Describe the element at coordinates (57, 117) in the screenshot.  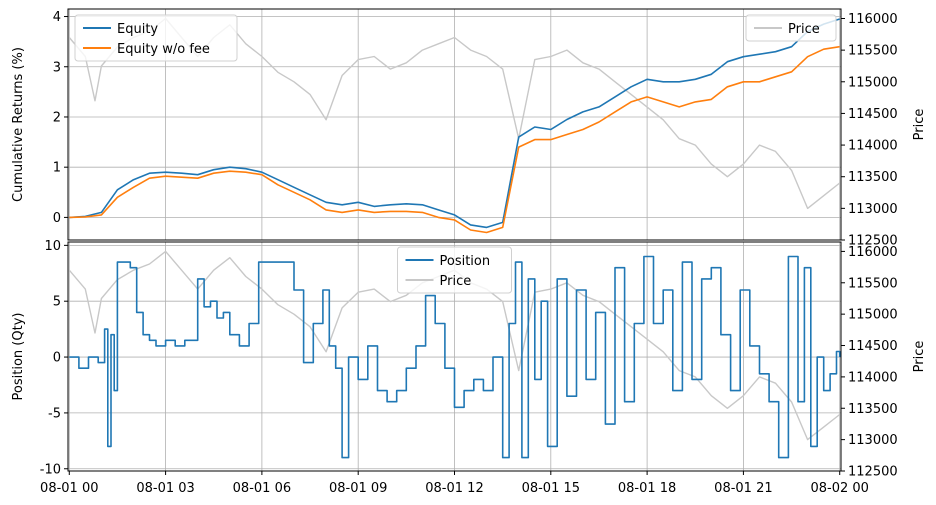
I see `y-tick-label: 2` at that location.